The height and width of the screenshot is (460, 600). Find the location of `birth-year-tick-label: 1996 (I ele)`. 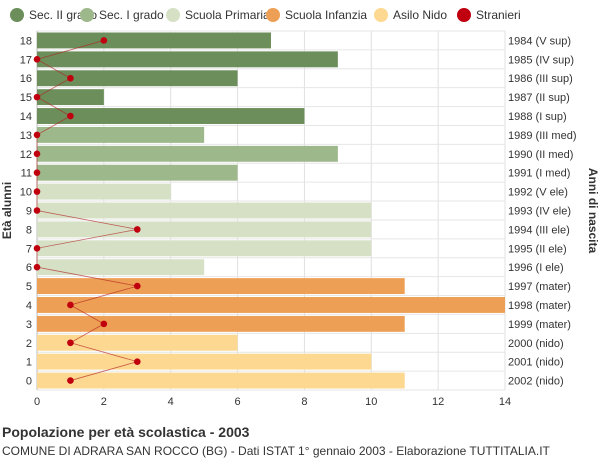

birth-year-tick-label: 1996 (I ele) is located at coordinates (536, 268).